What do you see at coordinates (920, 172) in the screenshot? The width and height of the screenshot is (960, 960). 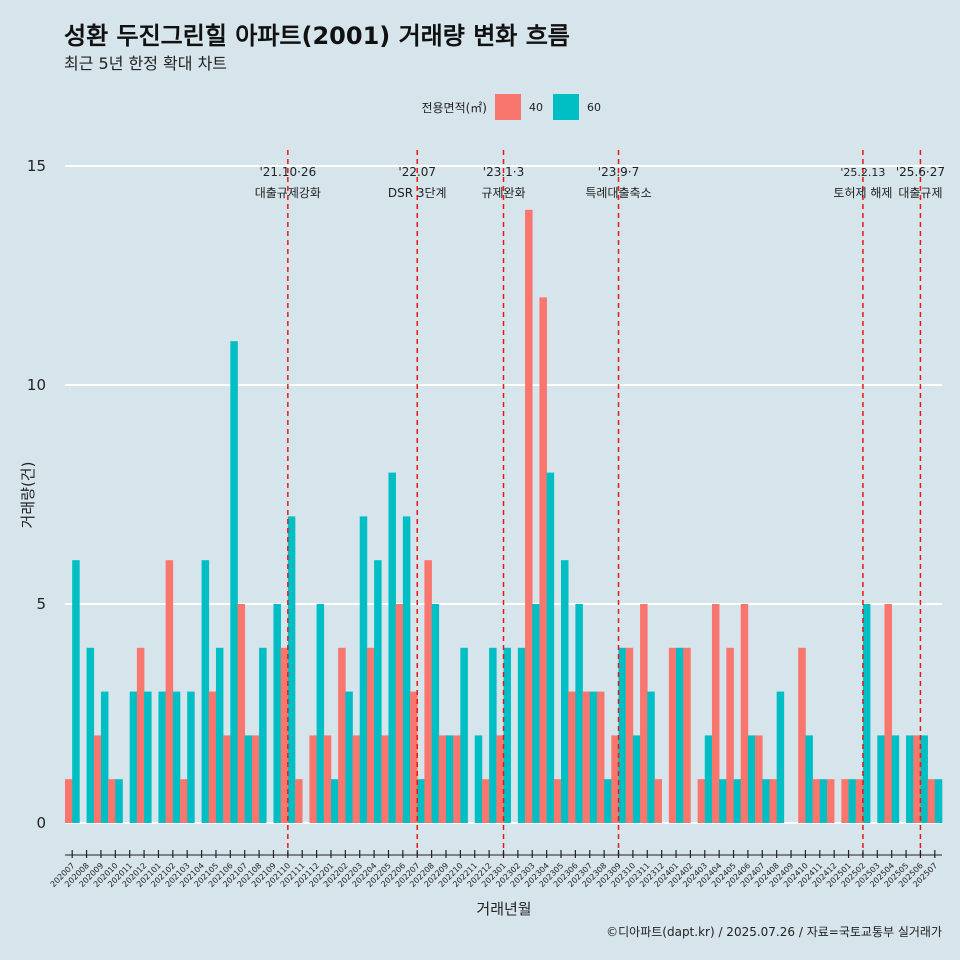 I see `event-date-5: '25.6·27` at bounding box center [920, 172].